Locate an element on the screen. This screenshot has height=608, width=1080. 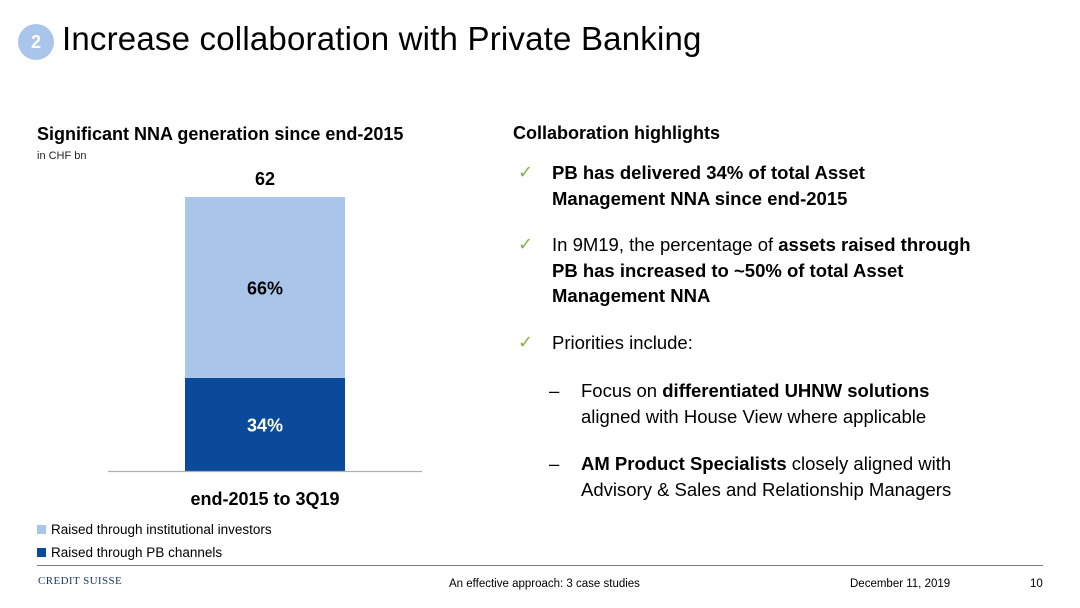
priority-1-line-1: Focus on differentiated UHNW solutions is located at coordinates (755, 390).